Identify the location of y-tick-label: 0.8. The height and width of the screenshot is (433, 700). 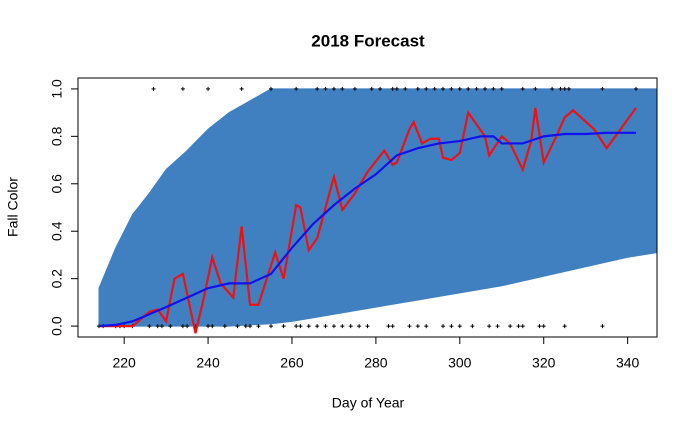
(57, 136).